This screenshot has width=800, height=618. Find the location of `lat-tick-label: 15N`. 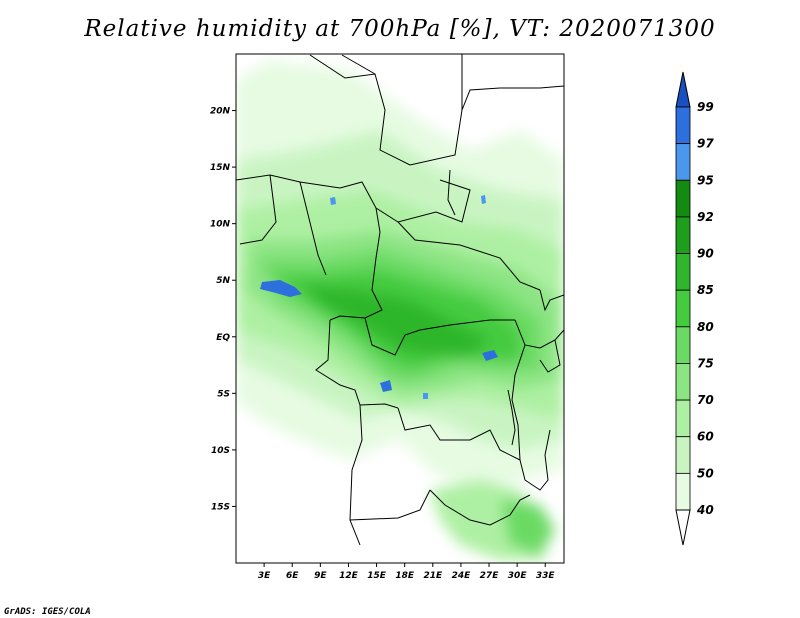

lat-tick-label: 15N is located at coordinates (220, 168).